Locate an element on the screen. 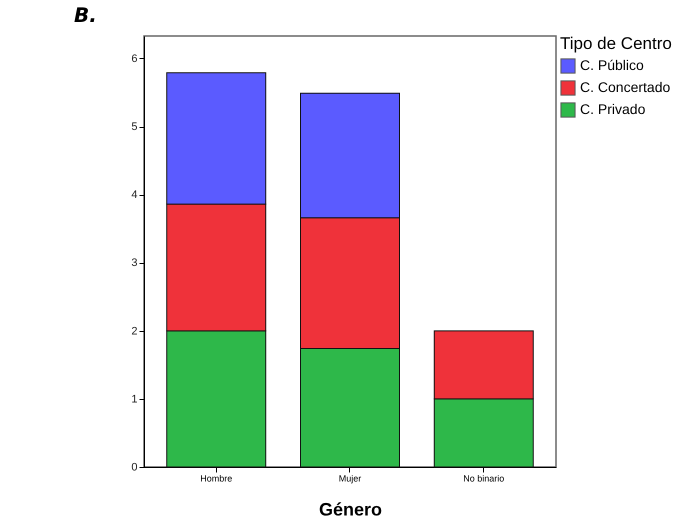 This screenshot has width=680, height=529. legend-label: C. Público is located at coordinates (612, 65).